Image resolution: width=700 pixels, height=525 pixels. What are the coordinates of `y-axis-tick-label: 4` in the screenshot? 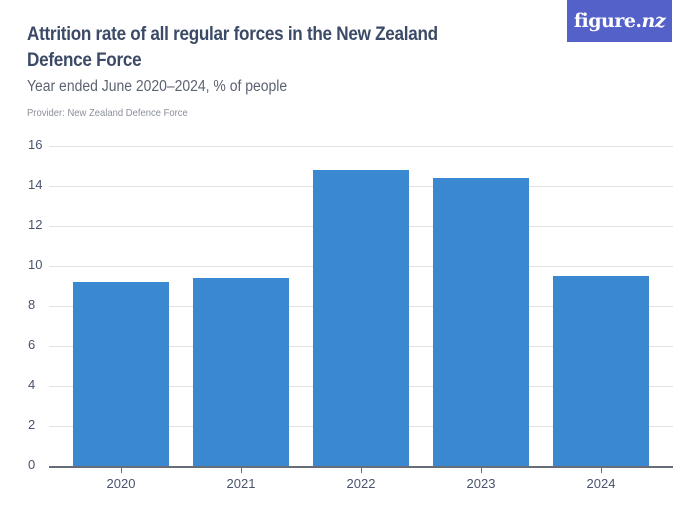 It's located at (32, 384).